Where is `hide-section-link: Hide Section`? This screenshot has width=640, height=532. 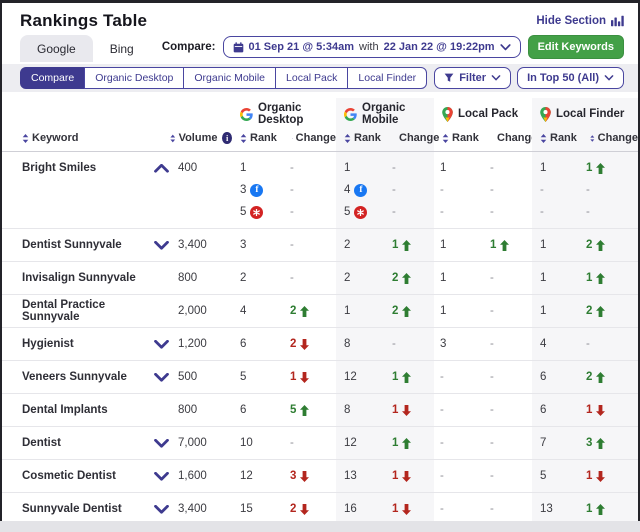
hide-section-link: Hide Section is located at coordinates (580, 21).